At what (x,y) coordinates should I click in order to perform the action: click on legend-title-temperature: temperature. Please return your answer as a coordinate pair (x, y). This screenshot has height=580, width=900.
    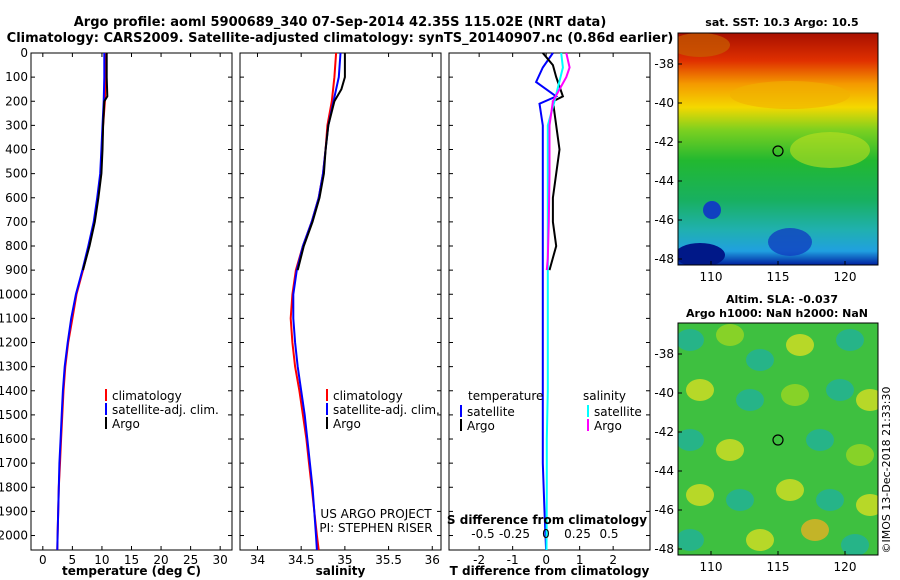
    Looking at the image, I should click on (505, 396).